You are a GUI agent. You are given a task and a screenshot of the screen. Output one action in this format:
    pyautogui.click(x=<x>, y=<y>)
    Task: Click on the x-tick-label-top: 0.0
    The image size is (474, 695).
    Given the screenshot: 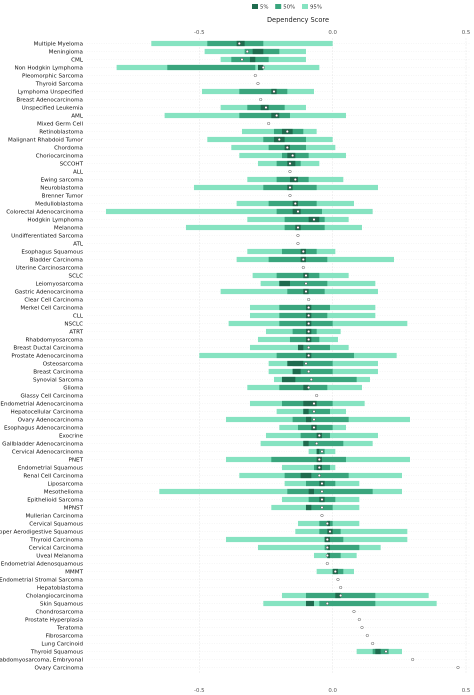 What is the action you would take?
    pyautogui.click(x=332, y=33)
    